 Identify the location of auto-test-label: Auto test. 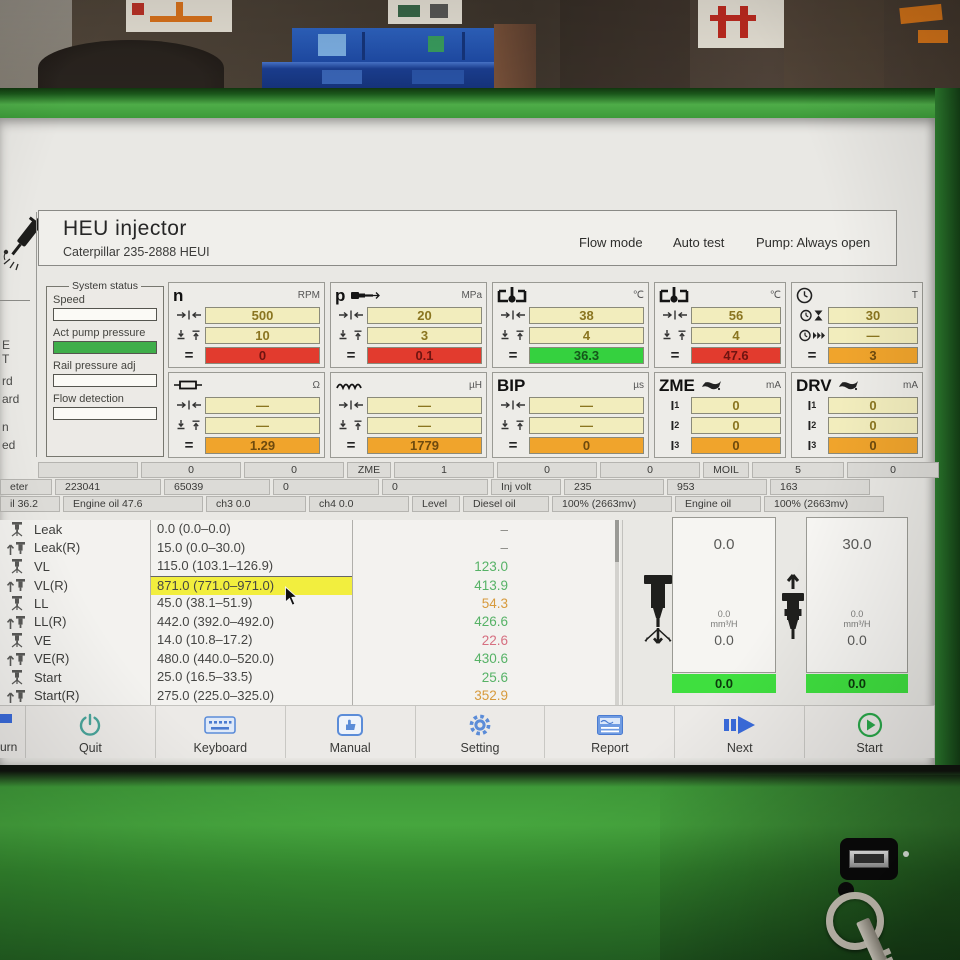
(699, 242).